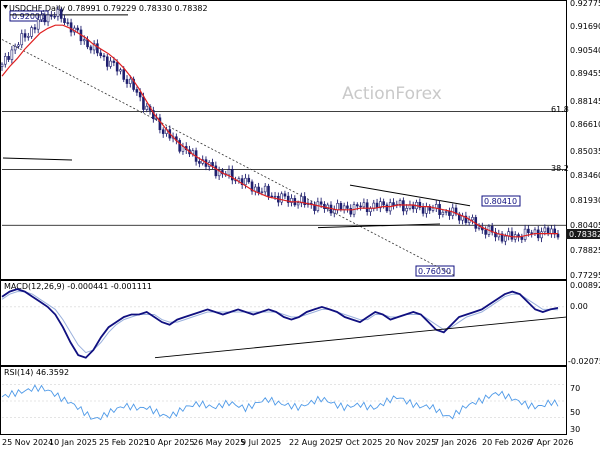  Describe the element at coordinates (36, 372) in the screenshot. I see `rsi-header: RSI(14) 46.3592` at that location.